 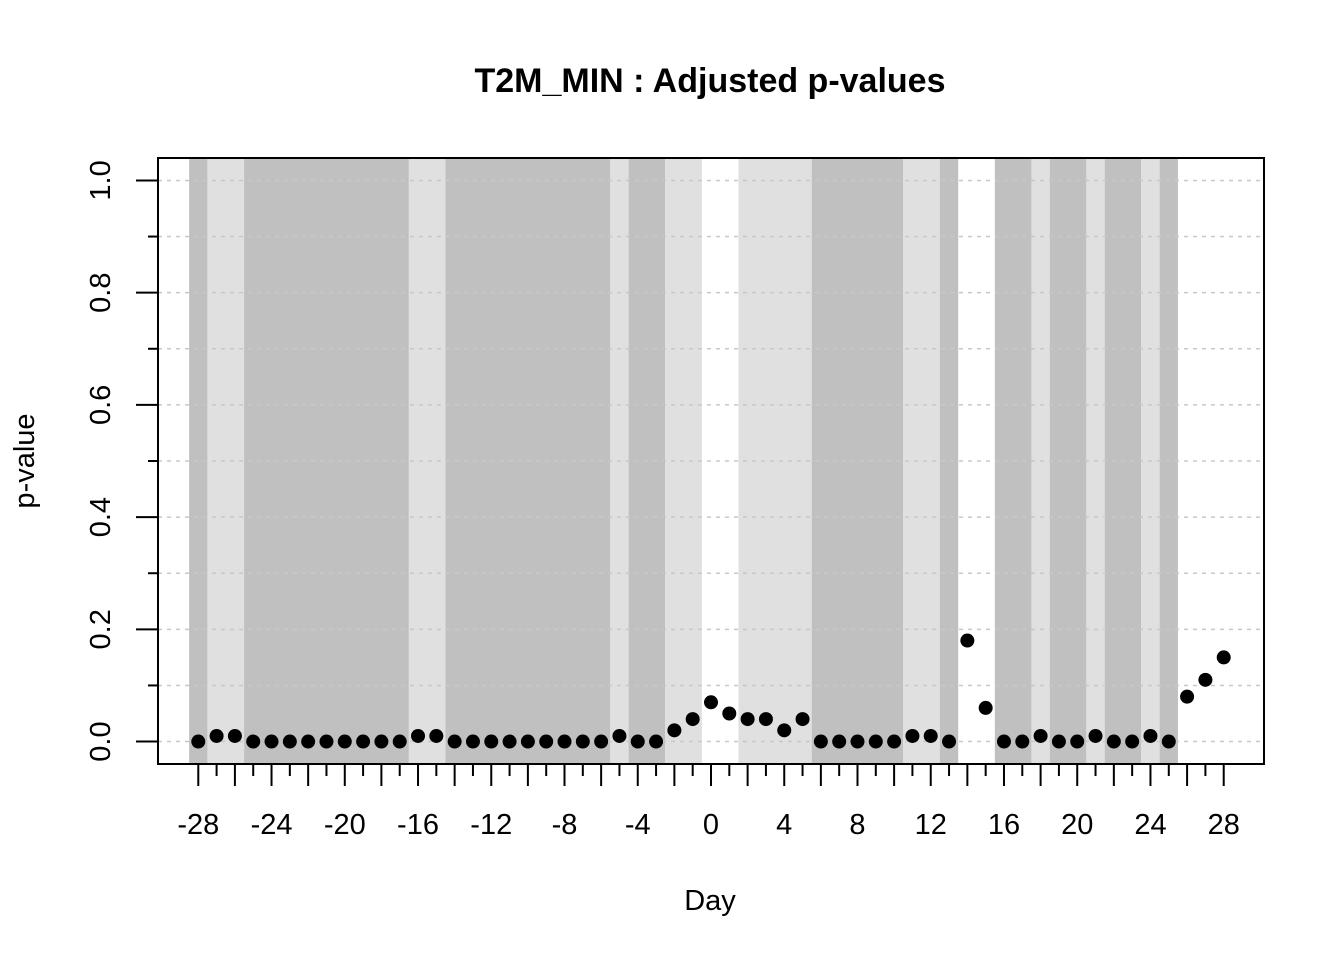 I want to click on chart-title: T2M_MIN : Adjusted p-values, so click(x=709, y=81).